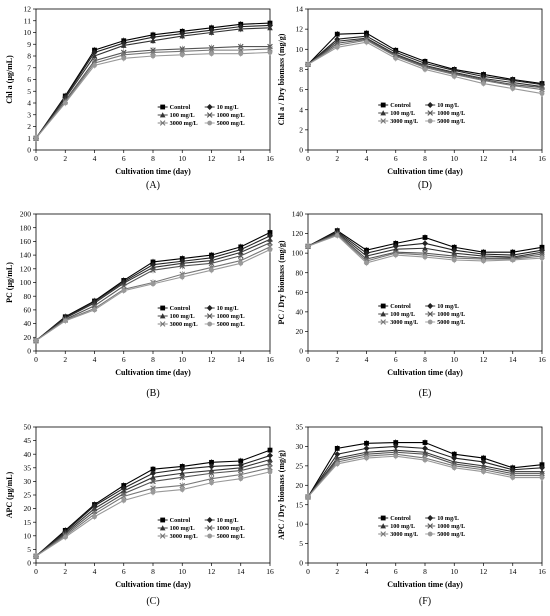  Describe the element at coordinates (231, 536) in the screenshot. I see `legend-entry: 5000 mg/L` at that location.